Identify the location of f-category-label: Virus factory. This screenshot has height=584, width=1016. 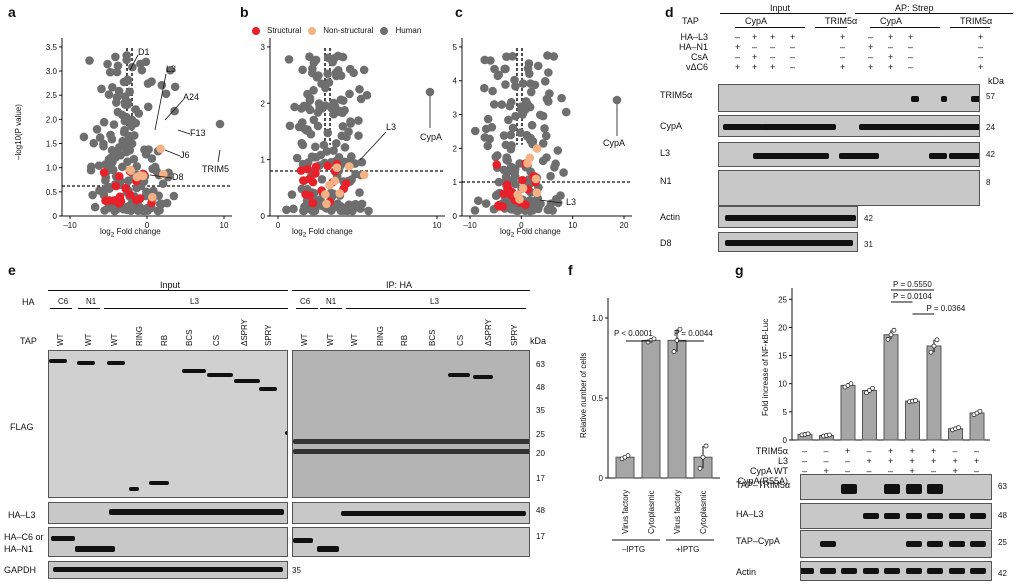
(625, 512).